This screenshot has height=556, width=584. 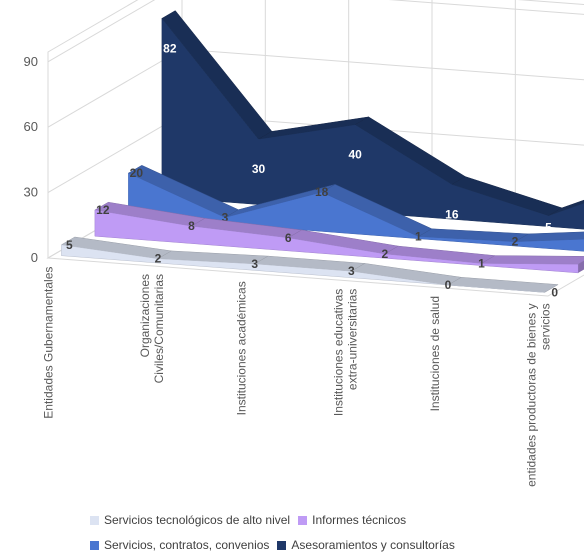 What do you see at coordinates (34, 257) in the screenshot?
I see `y-tick-label: 0` at bounding box center [34, 257].